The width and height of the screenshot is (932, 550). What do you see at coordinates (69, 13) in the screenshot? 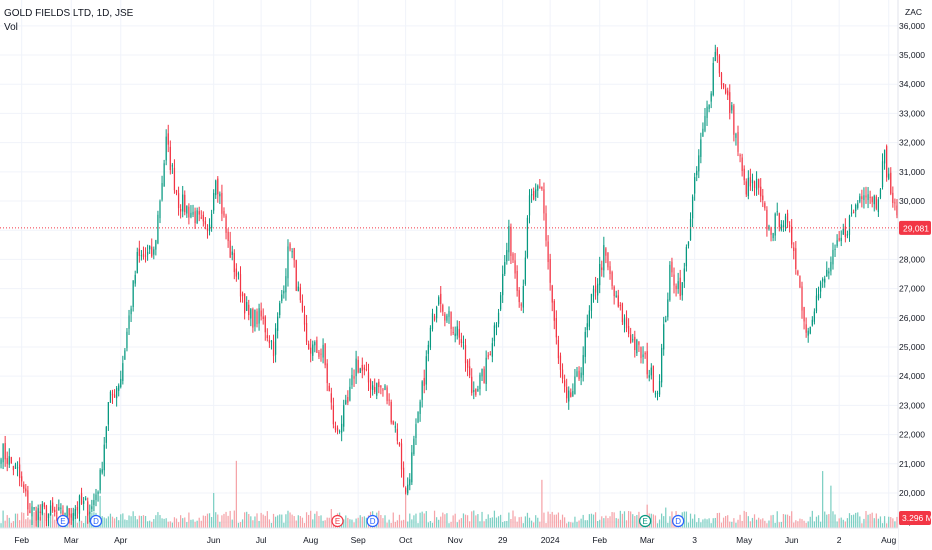
I see `symbol-title: GOLD FIELDS LTD, 1D, JSE` at bounding box center [69, 13].